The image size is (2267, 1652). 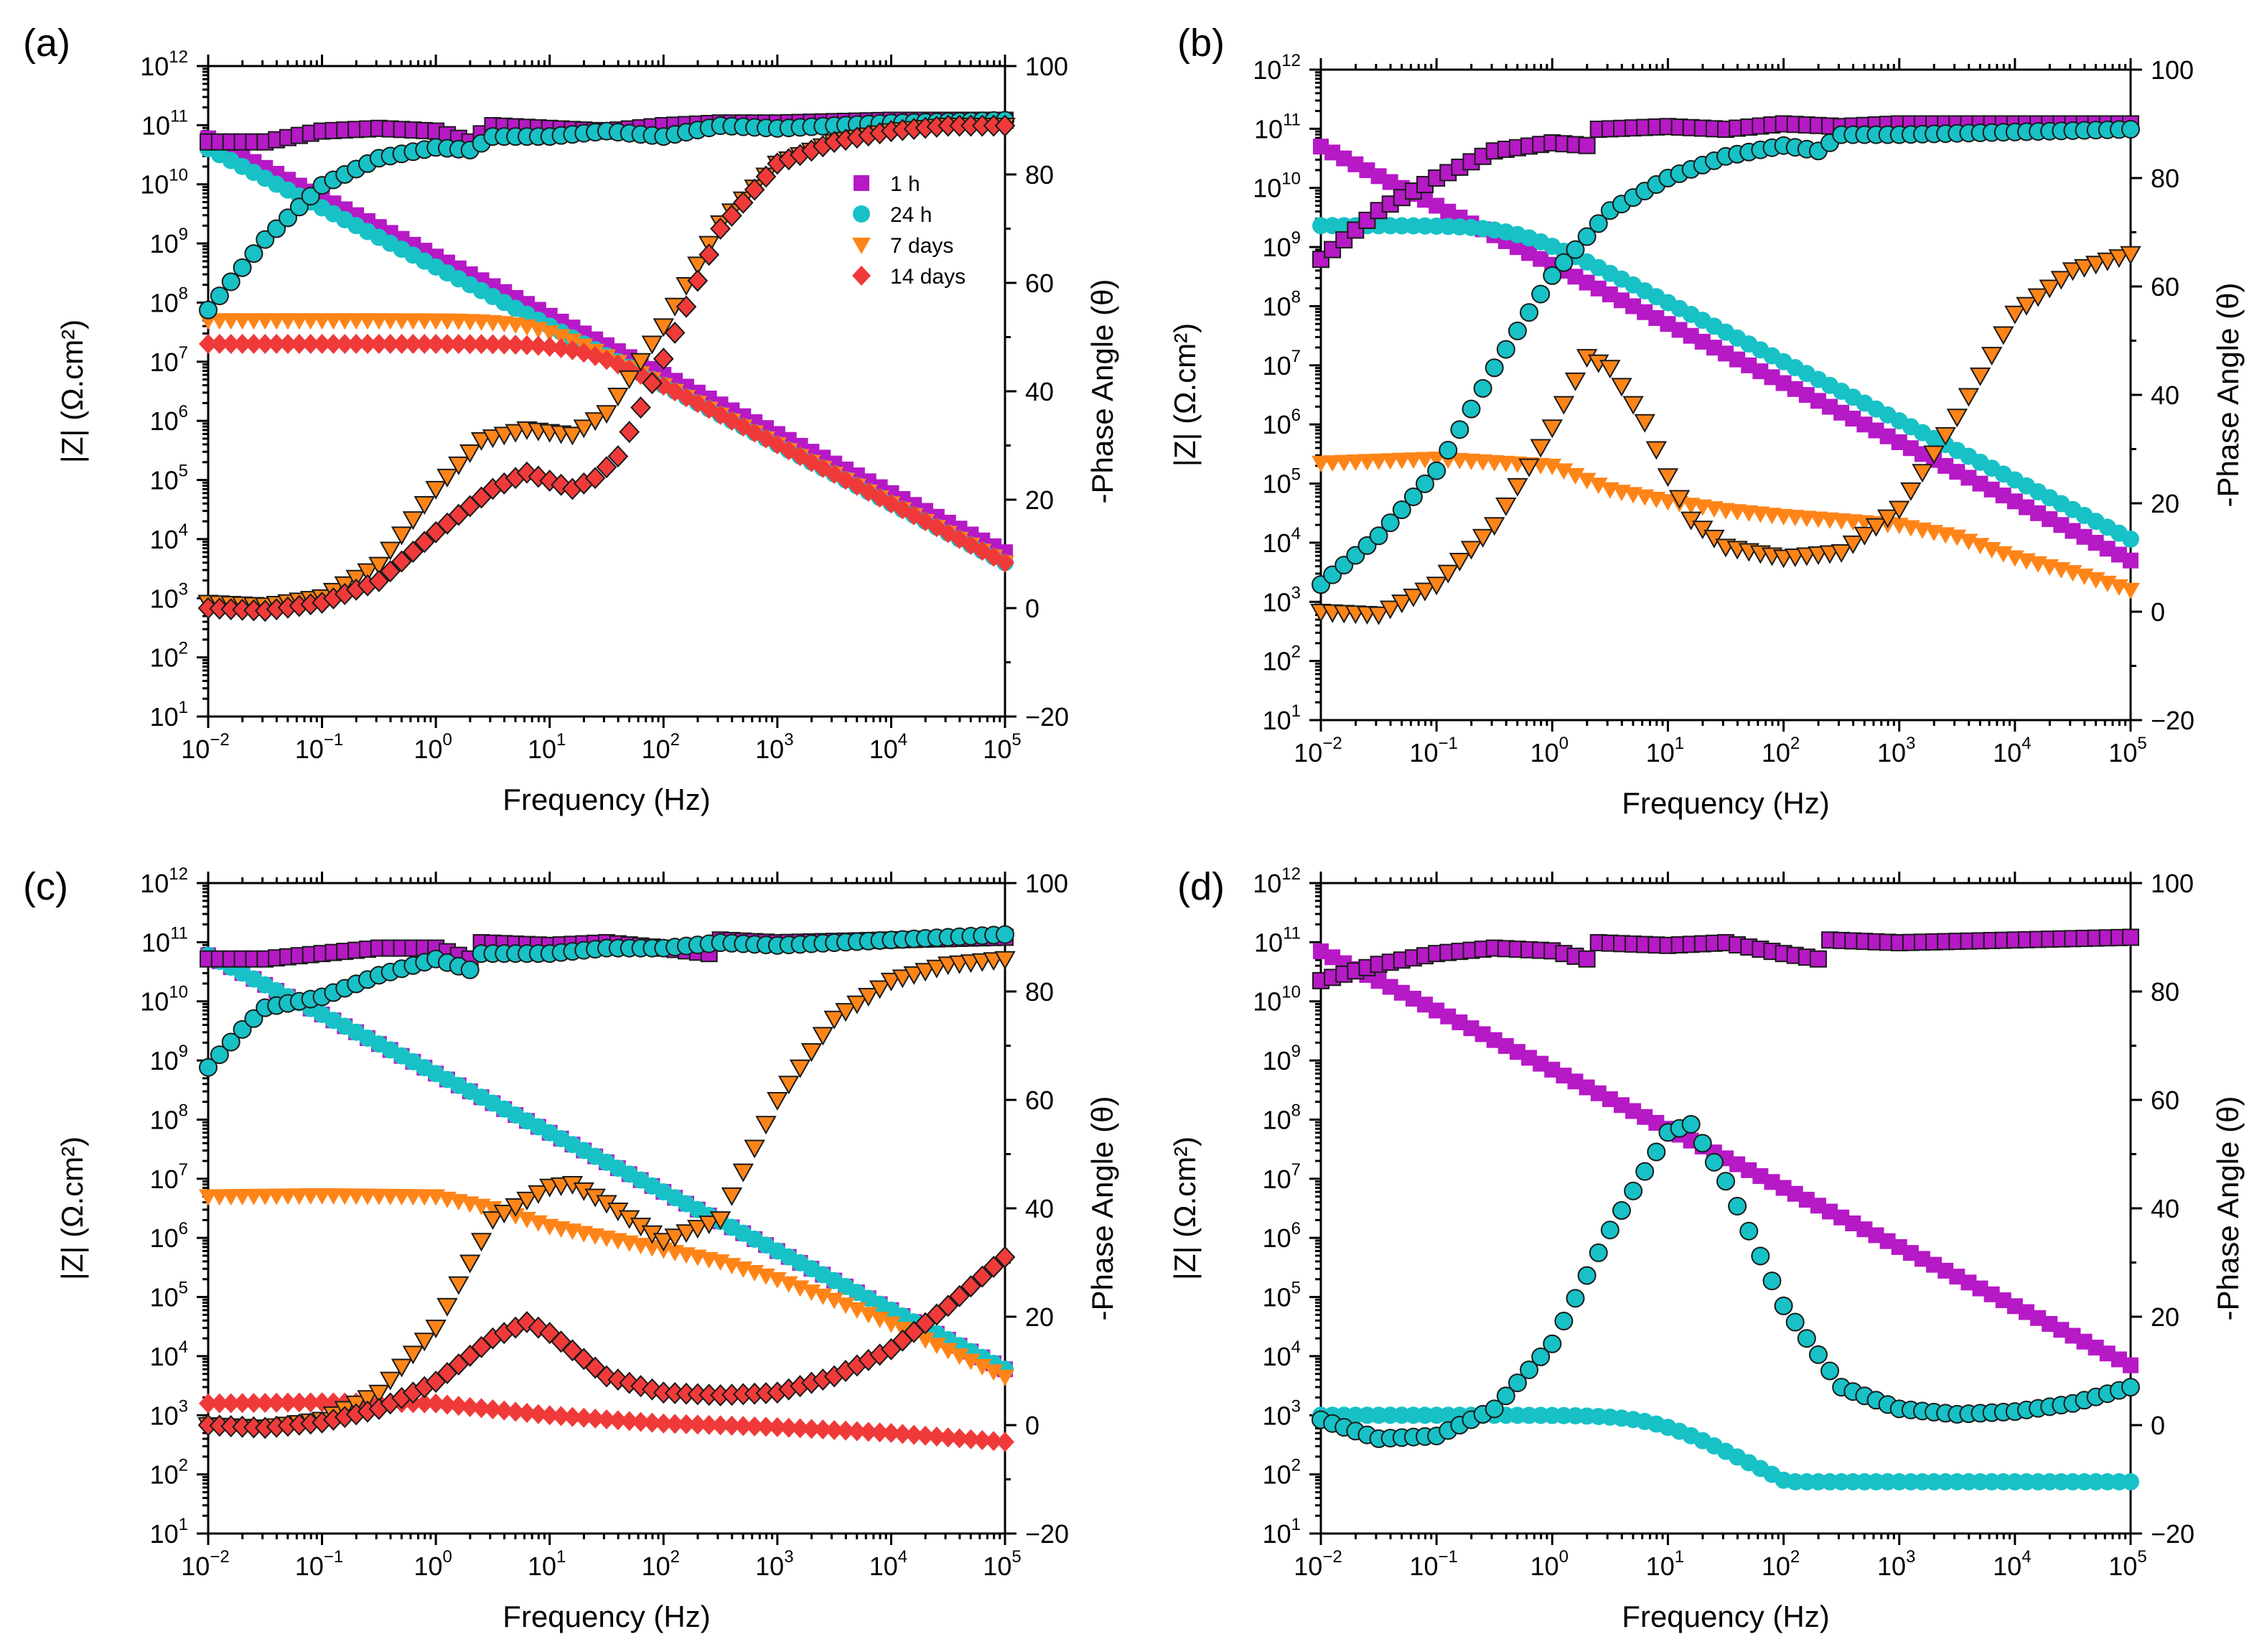 What do you see at coordinates (1282, 659) in the screenshot?
I see `panel-b-y-left-tick-label: 10²` at bounding box center [1282, 659].